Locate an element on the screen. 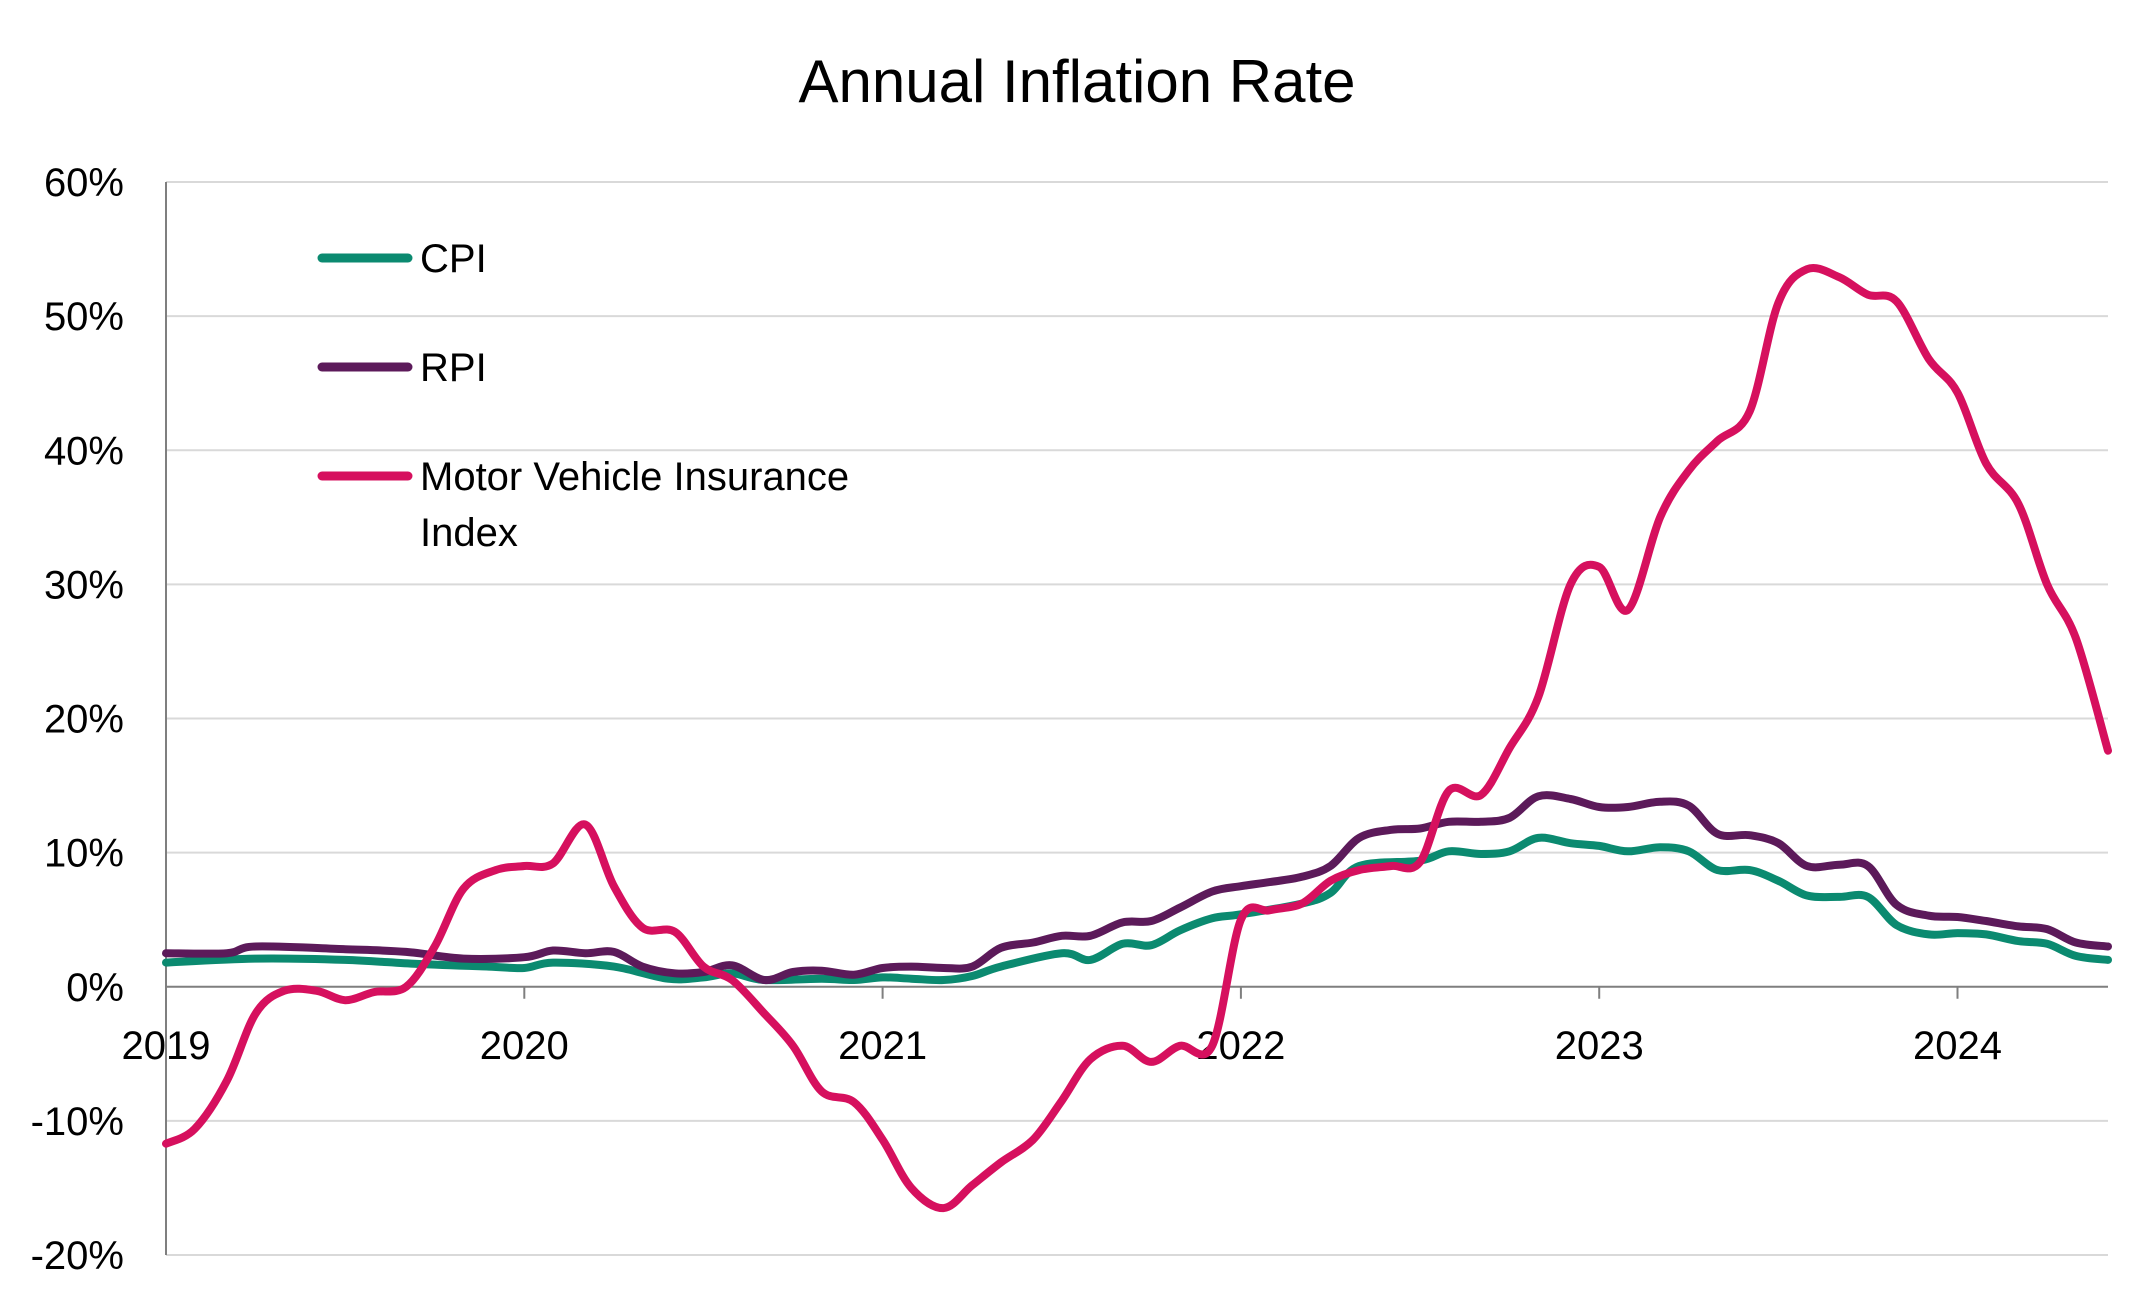 The image size is (2144, 1299). x-tick-label: 2021 is located at coordinates (882, 1046).